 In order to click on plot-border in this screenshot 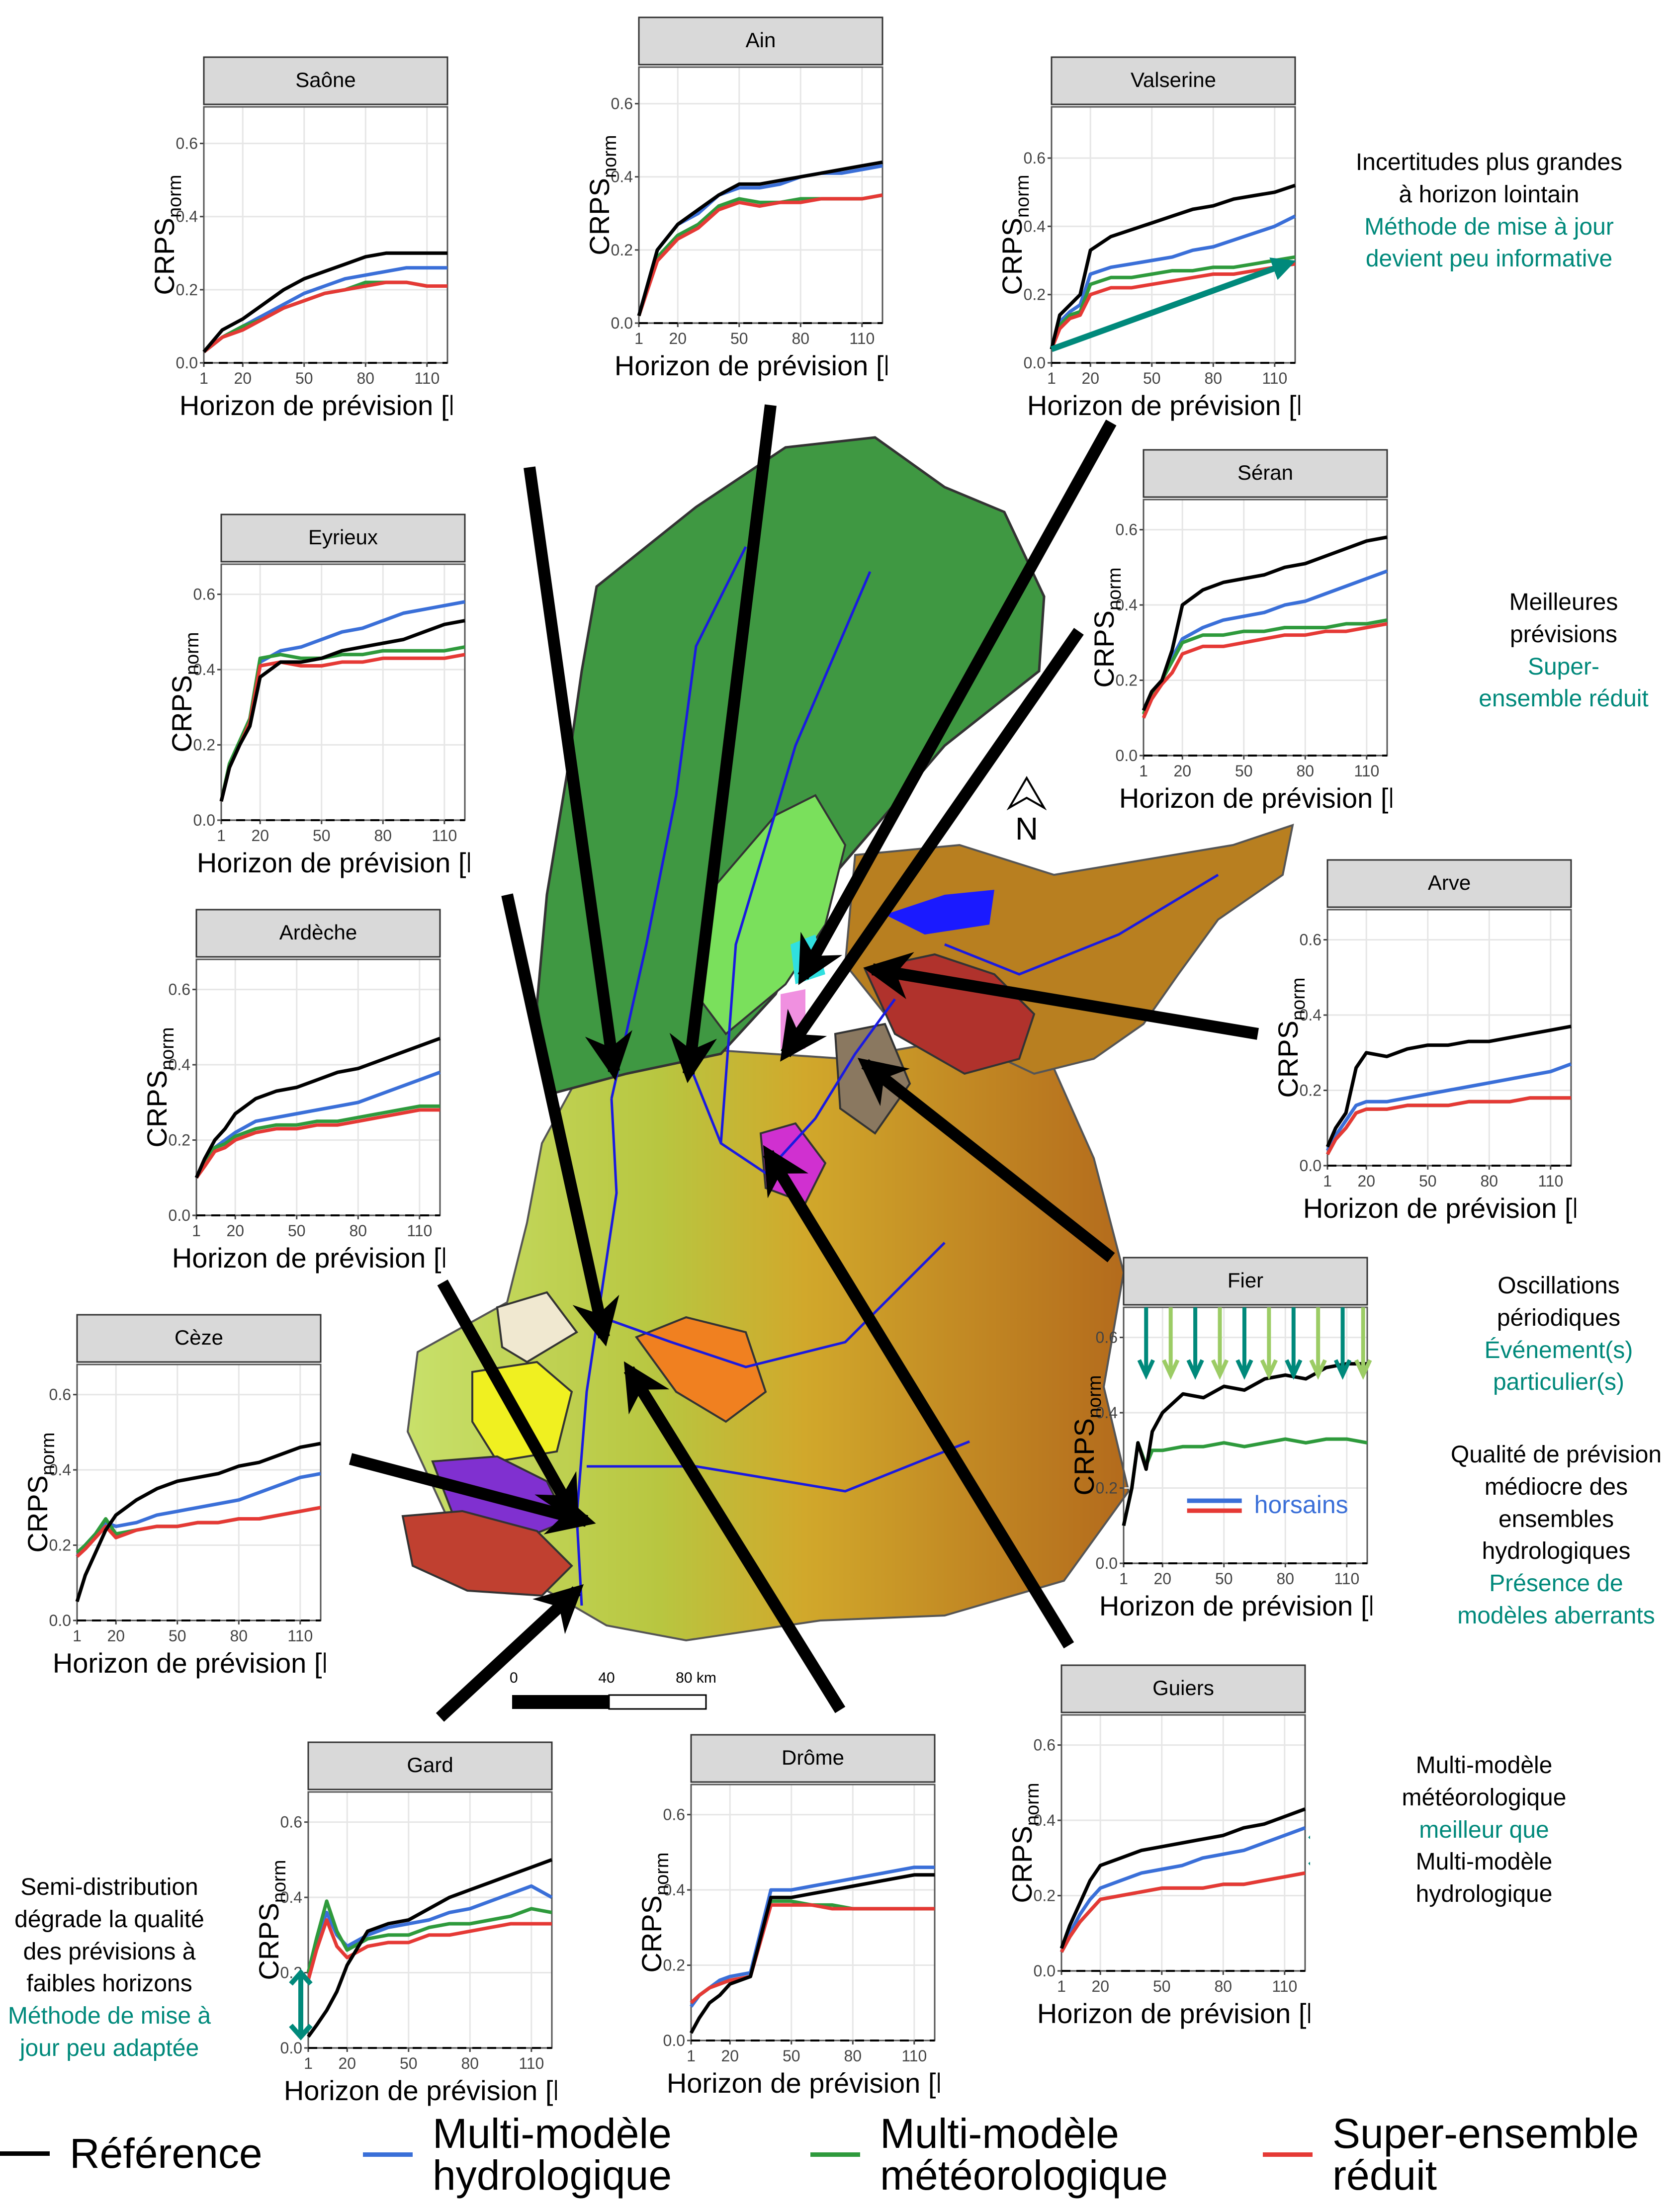, I will do `click(325, 235)`.